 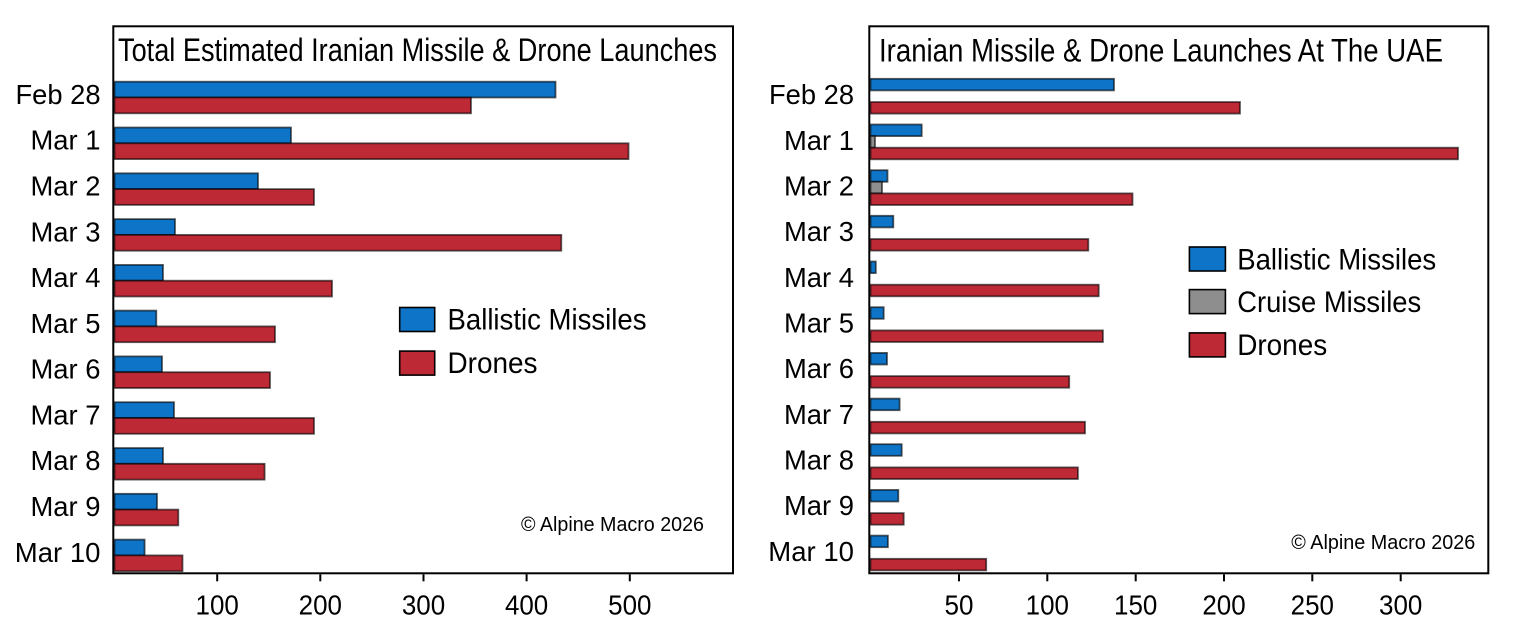 I want to click on svg-text: 400, so click(x=526, y=605).